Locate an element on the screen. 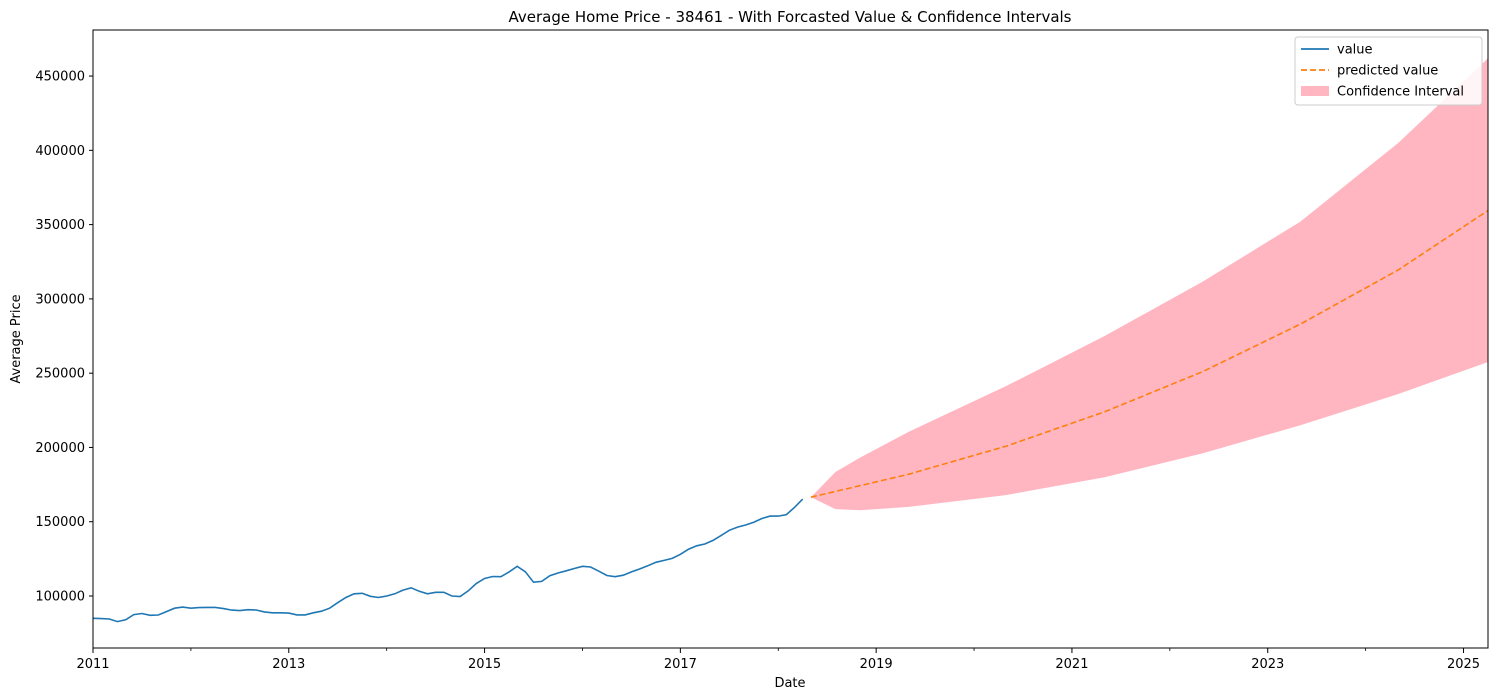  x-tick-label: 2013 is located at coordinates (288, 664).